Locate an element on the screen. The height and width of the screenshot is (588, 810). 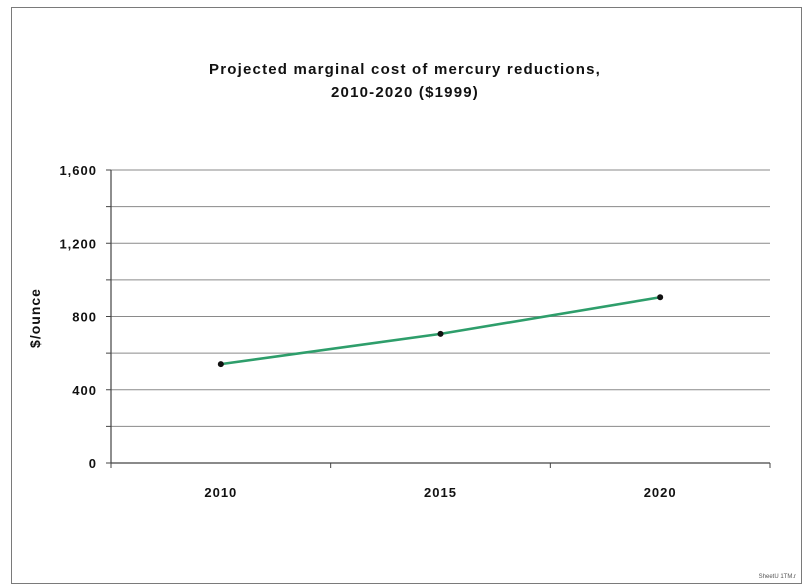
y-tick-label: 800 is located at coordinates (84, 317).